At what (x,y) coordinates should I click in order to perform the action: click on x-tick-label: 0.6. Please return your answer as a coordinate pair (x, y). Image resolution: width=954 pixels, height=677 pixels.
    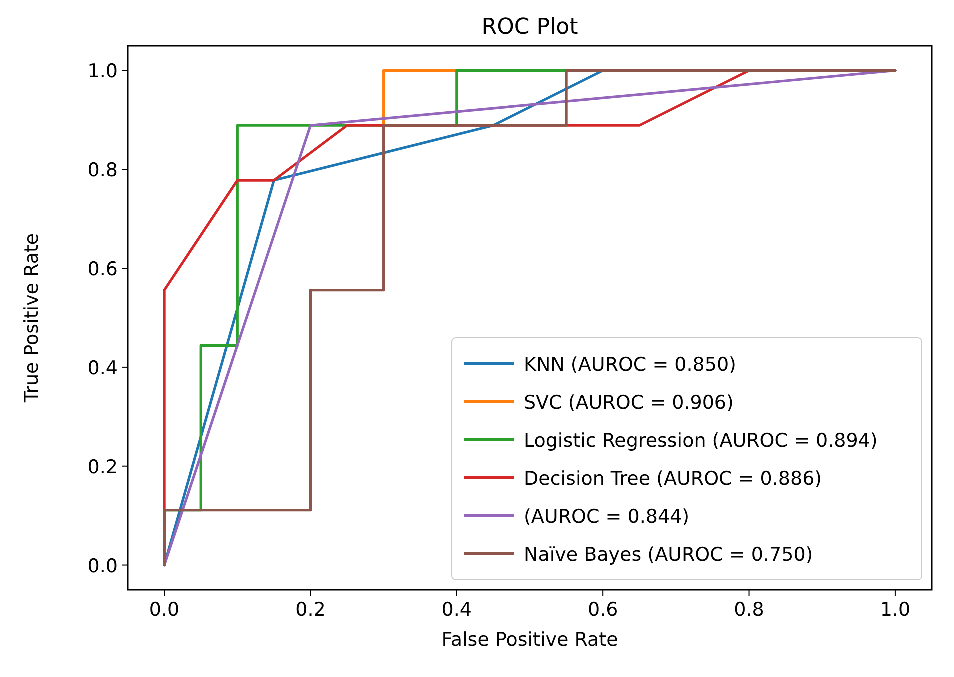
    Looking at the image, I should click on (603, 610).